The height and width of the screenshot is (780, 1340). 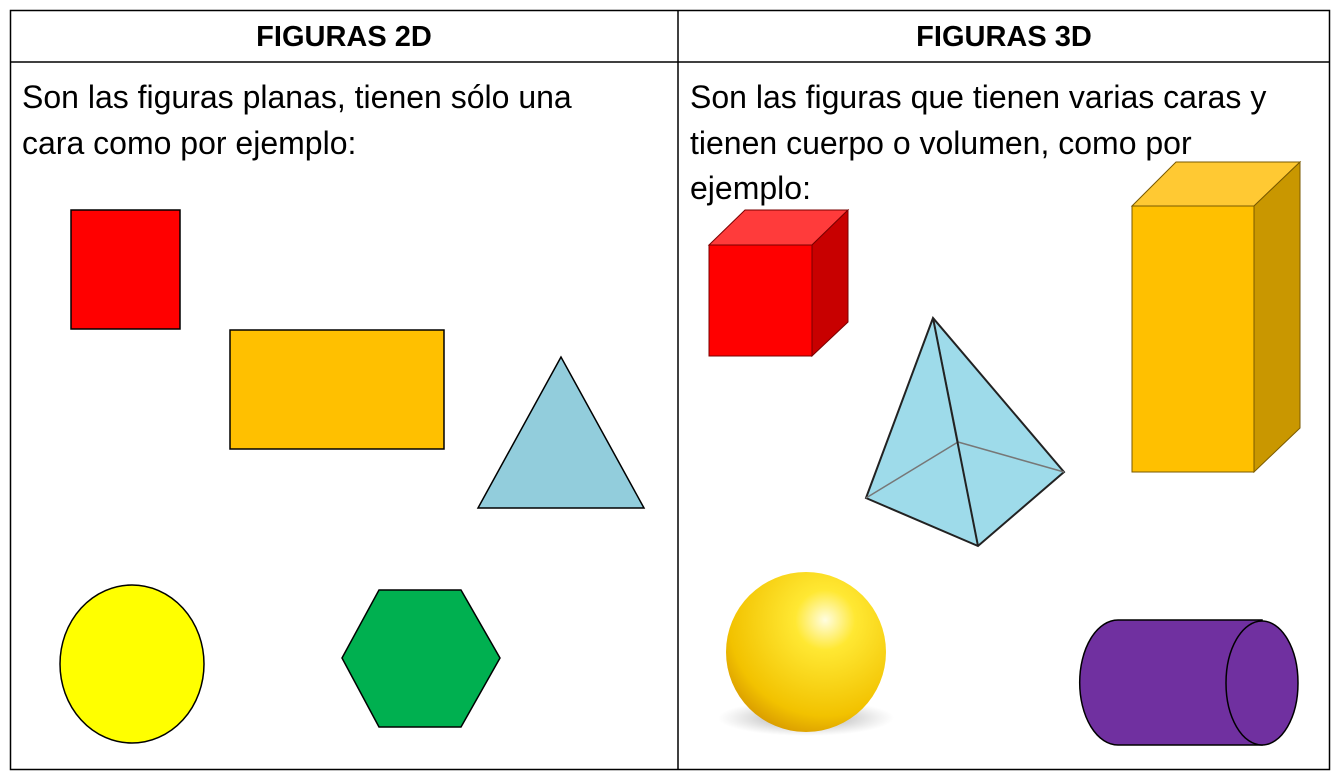 I want to click on cell-text: Son las figuras planas, tienen sólo una, so click(x=297, y=97).